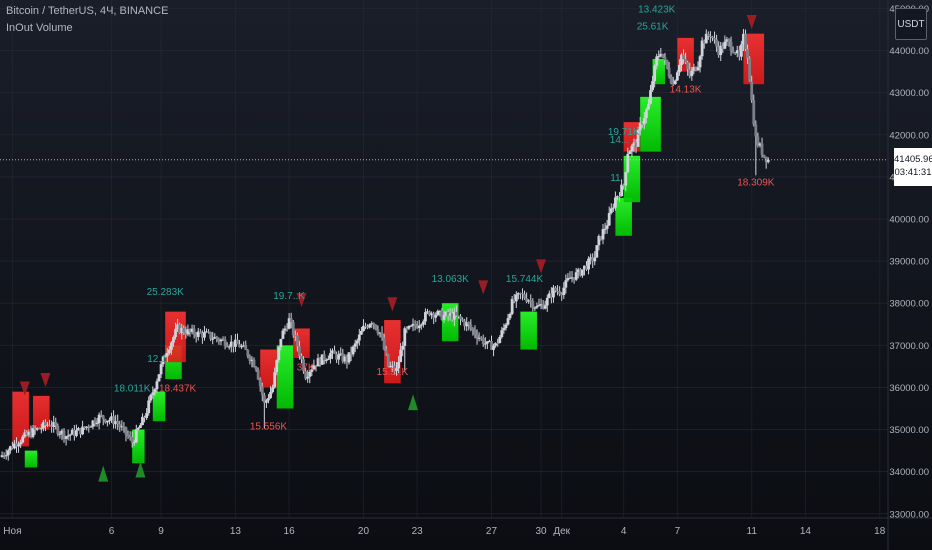 The width and height of the screenshot is (932, 550). Describe the element at coordinates (913, 159) in the screenshot. I see `last-price-value: 41405.96` at that location.